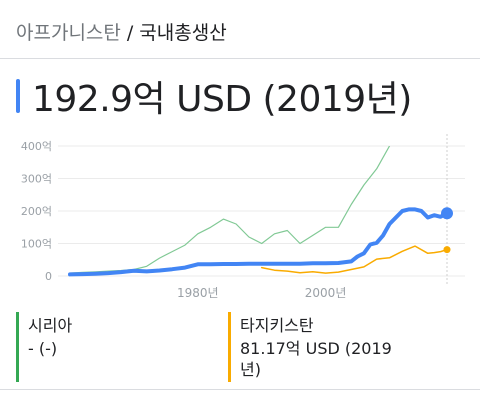  What do you see at coordinates (17, 347) in the screenshot?
I see `legend-color-bar-syria` at bounding box center [17, 347].